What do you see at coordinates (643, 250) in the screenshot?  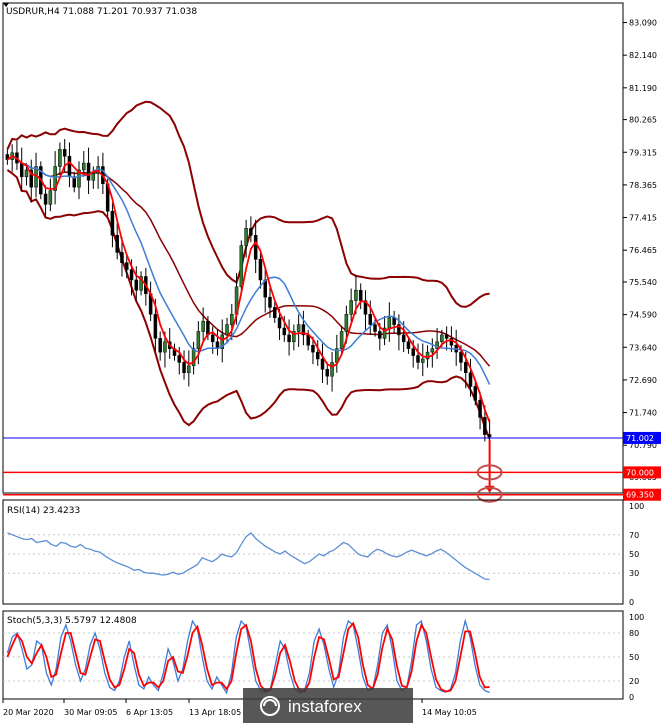 I see `price-axis-label: 76.465` at bounding box center [643, 250].